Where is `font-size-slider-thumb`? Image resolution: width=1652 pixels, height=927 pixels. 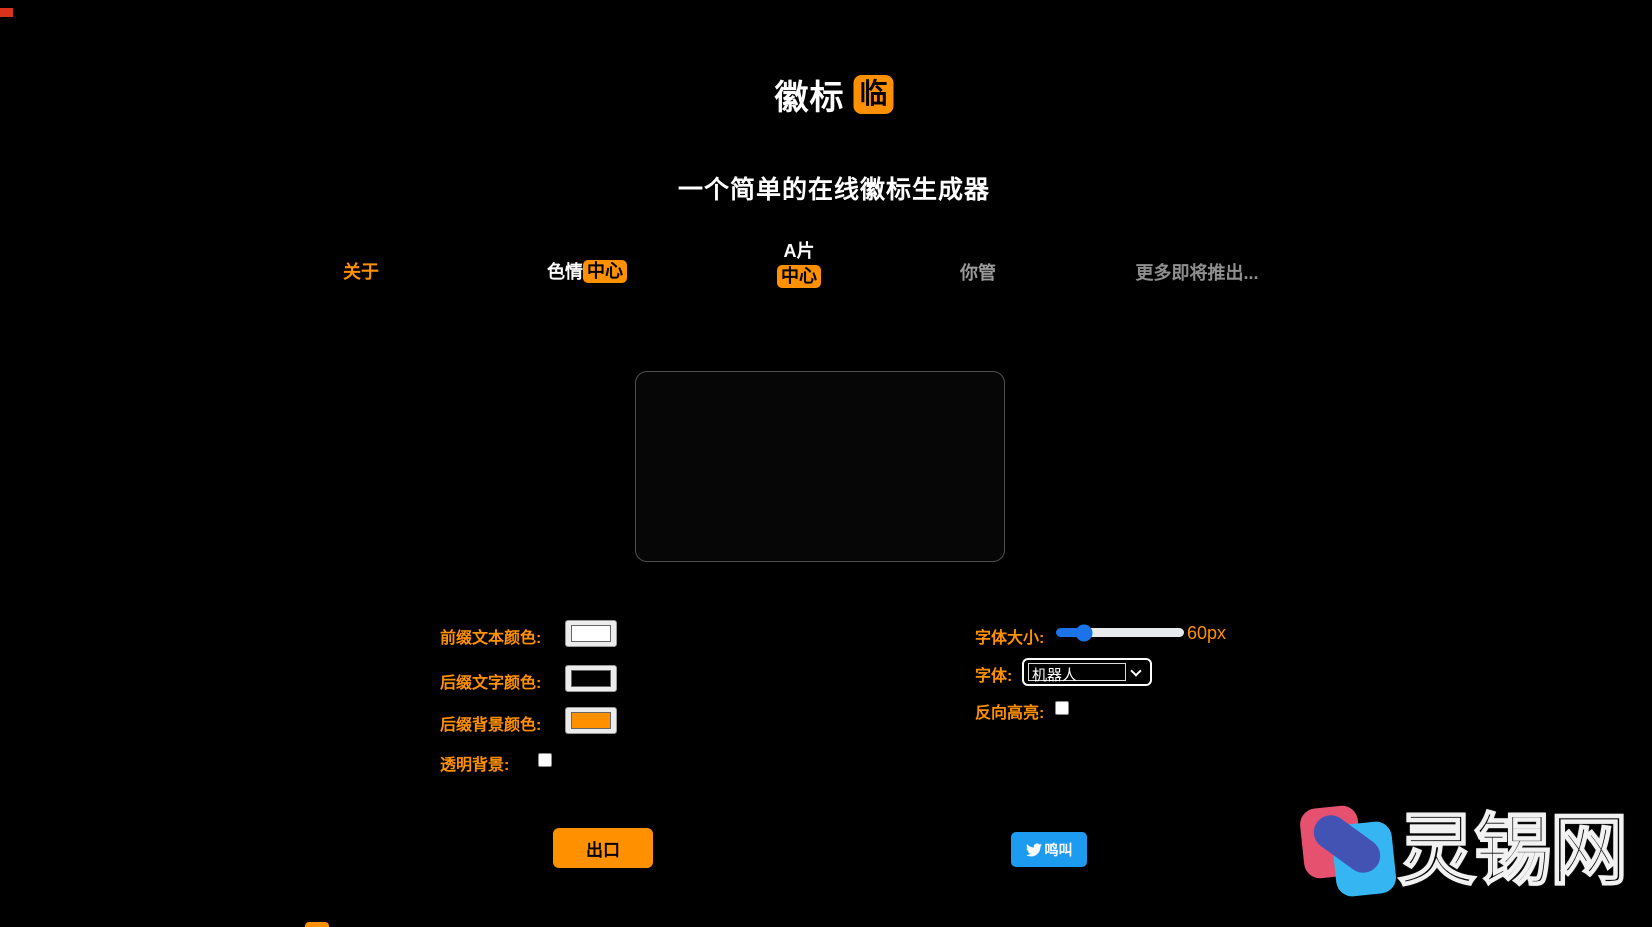 font-size-slider-thumb is located at coordinates (1084, 632).